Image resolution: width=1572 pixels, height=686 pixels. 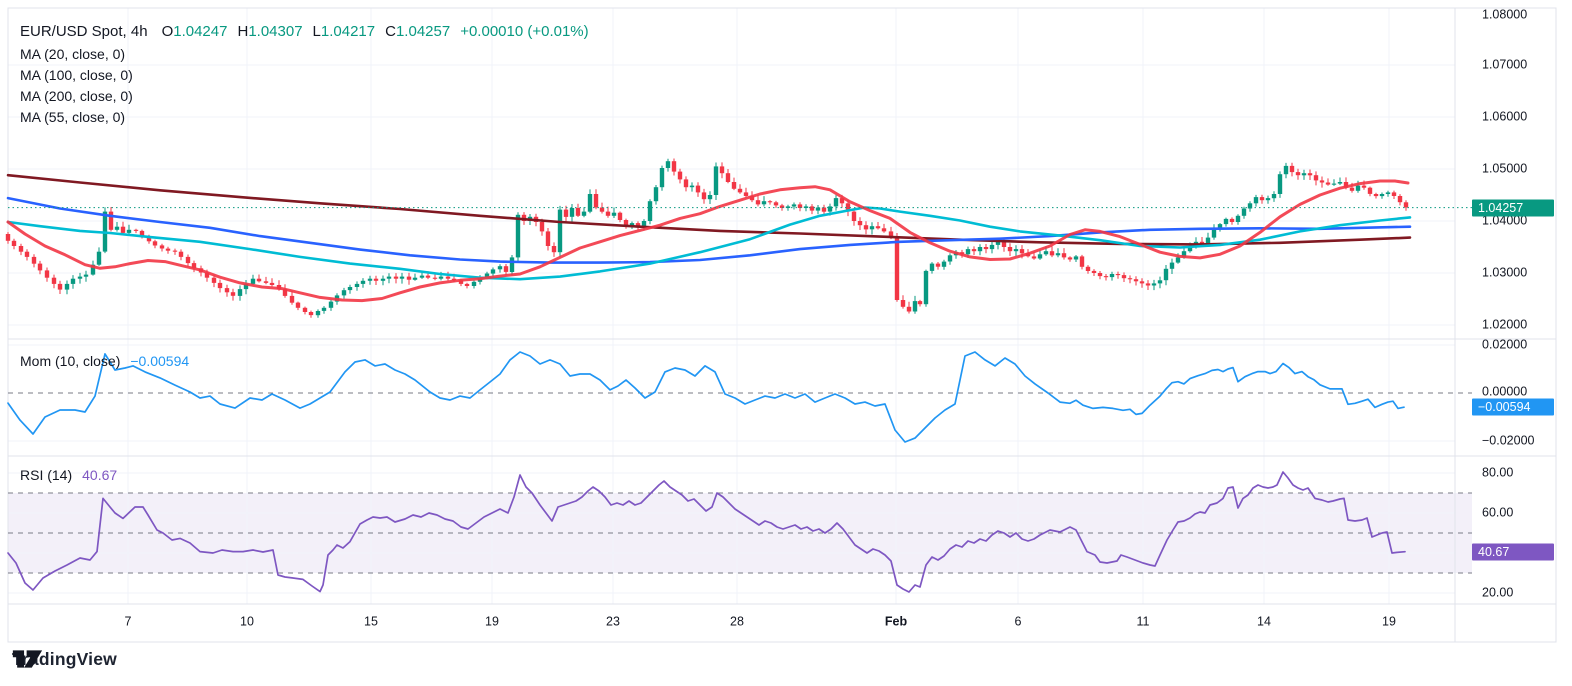 I want to click on axis-tick-label: 1.07000, so click(x=1504, y=64).